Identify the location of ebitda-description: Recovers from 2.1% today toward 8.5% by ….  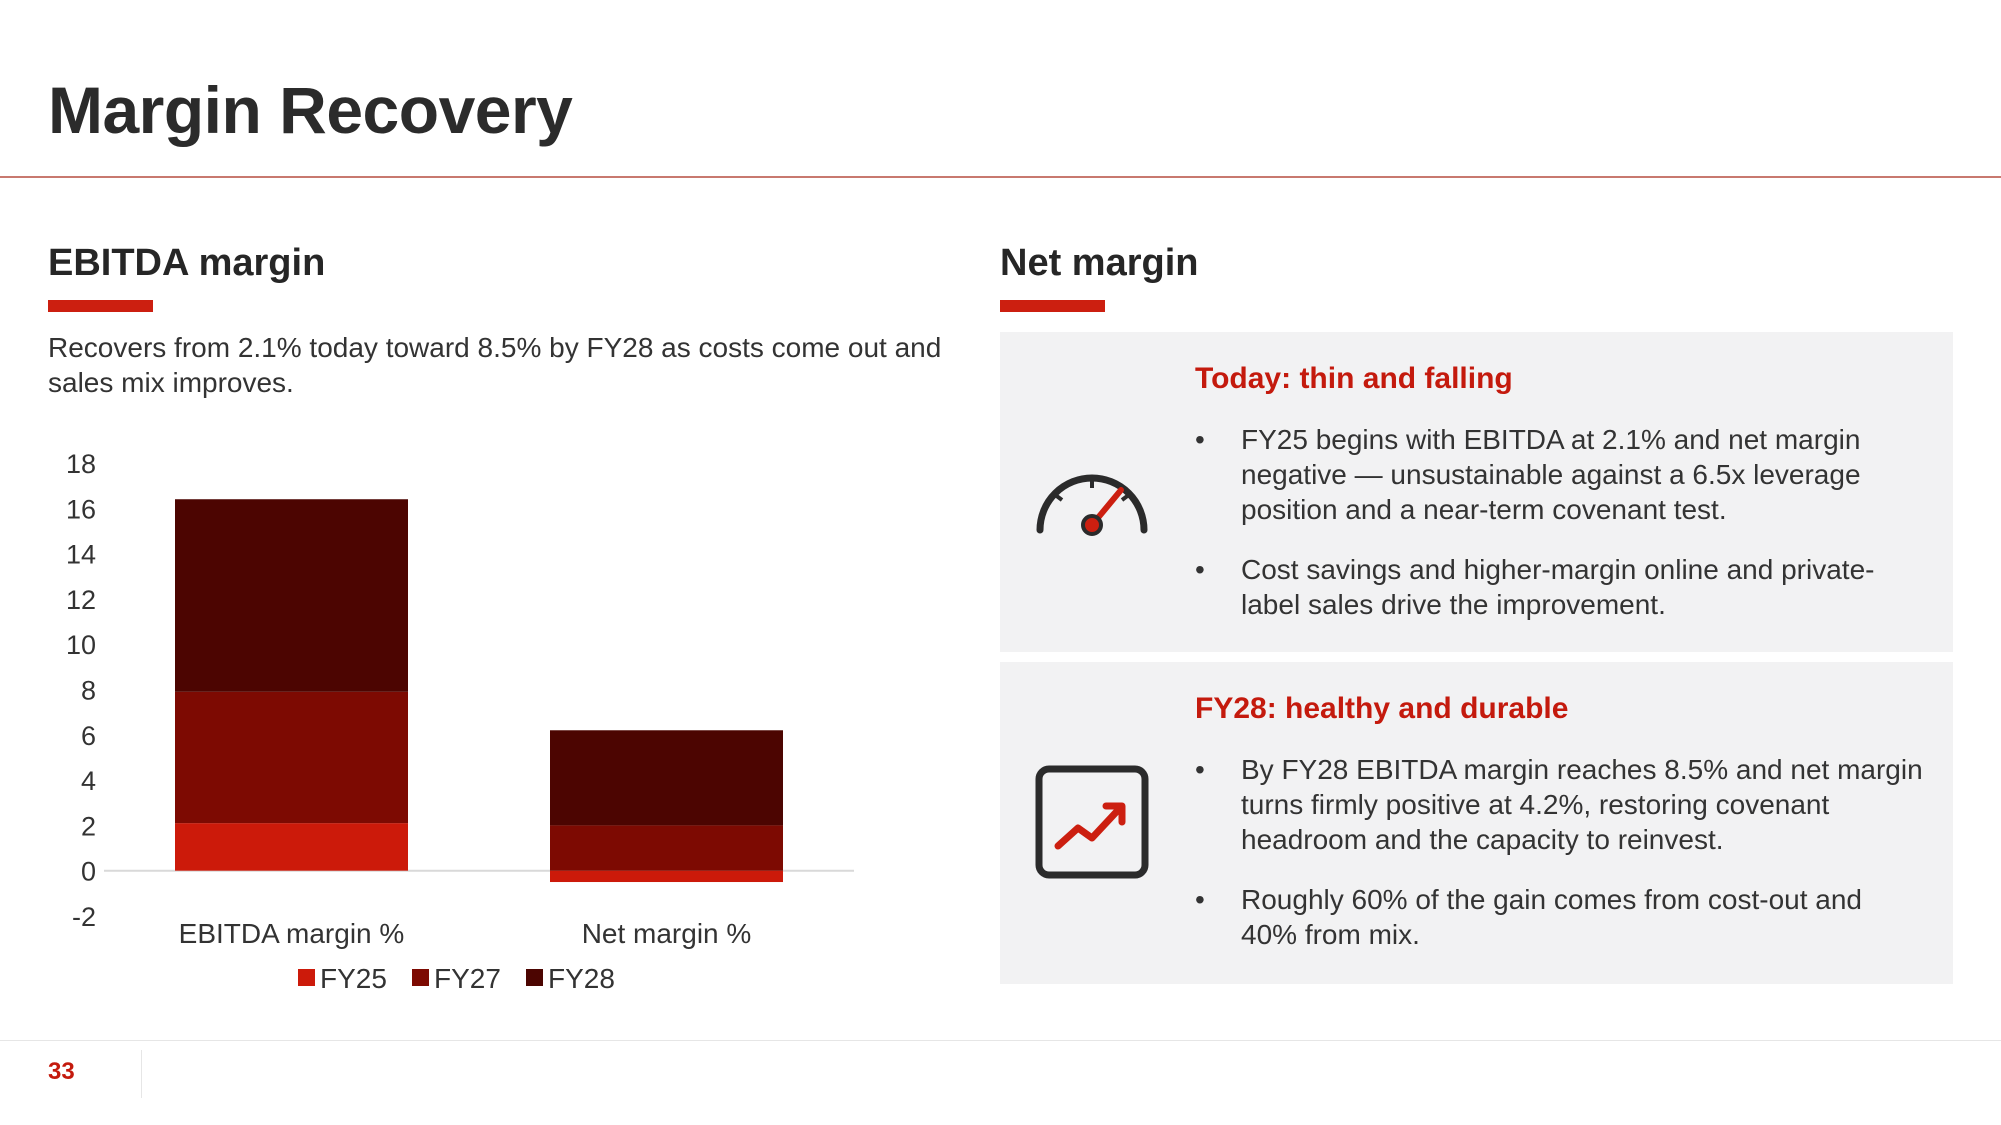
(495, 365).